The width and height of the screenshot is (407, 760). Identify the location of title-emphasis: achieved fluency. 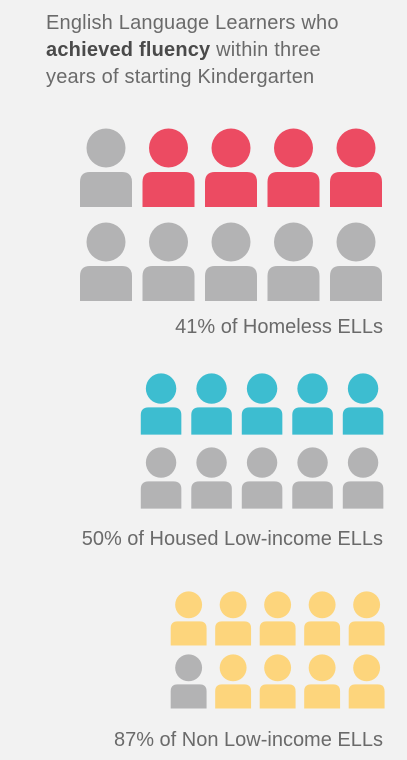
(128, 50).